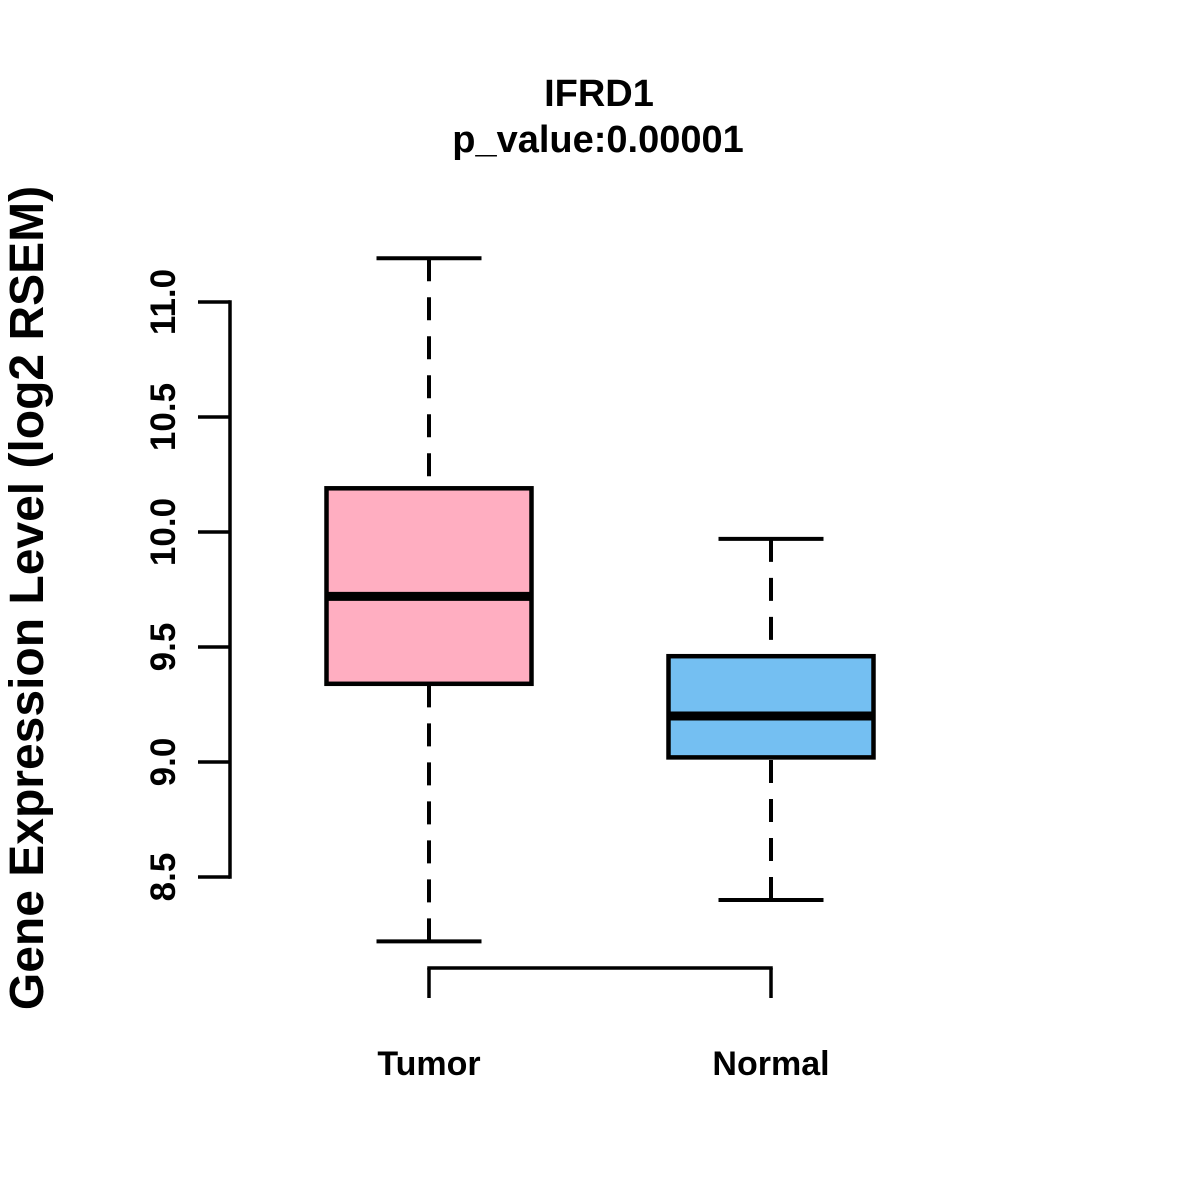  I want to click on chart-subtitle: p_value:0.00001, so click(598, 140).